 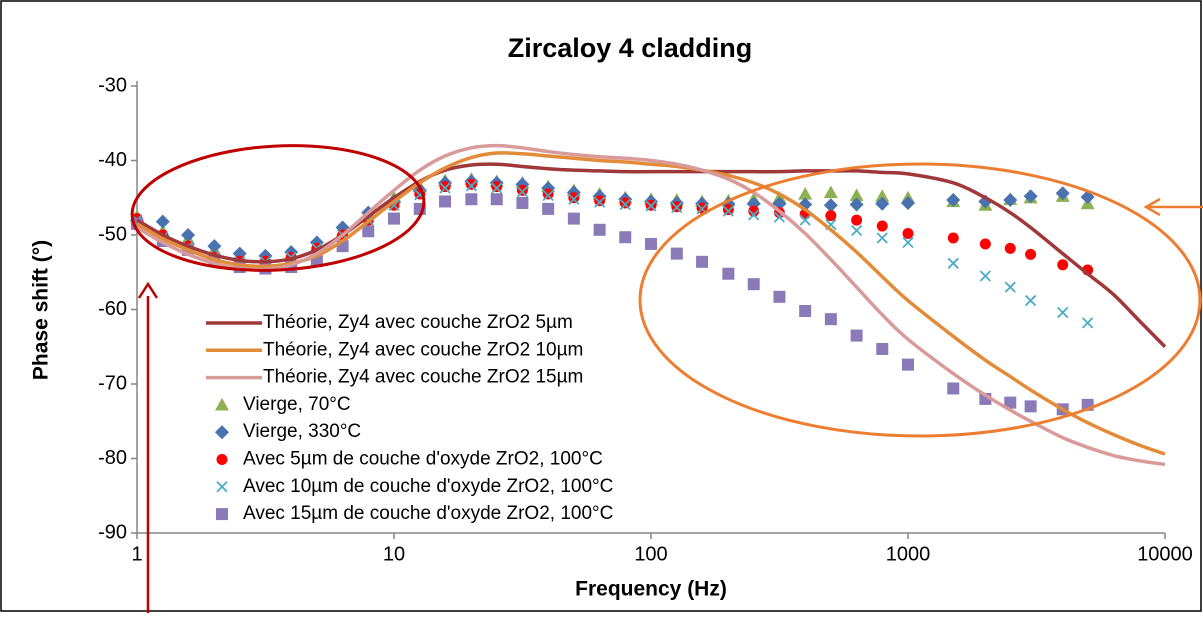 I want to click on legend-label: Théorie, Zy4 avec couche ZrO2 15µm, so click(x=423, y=377).